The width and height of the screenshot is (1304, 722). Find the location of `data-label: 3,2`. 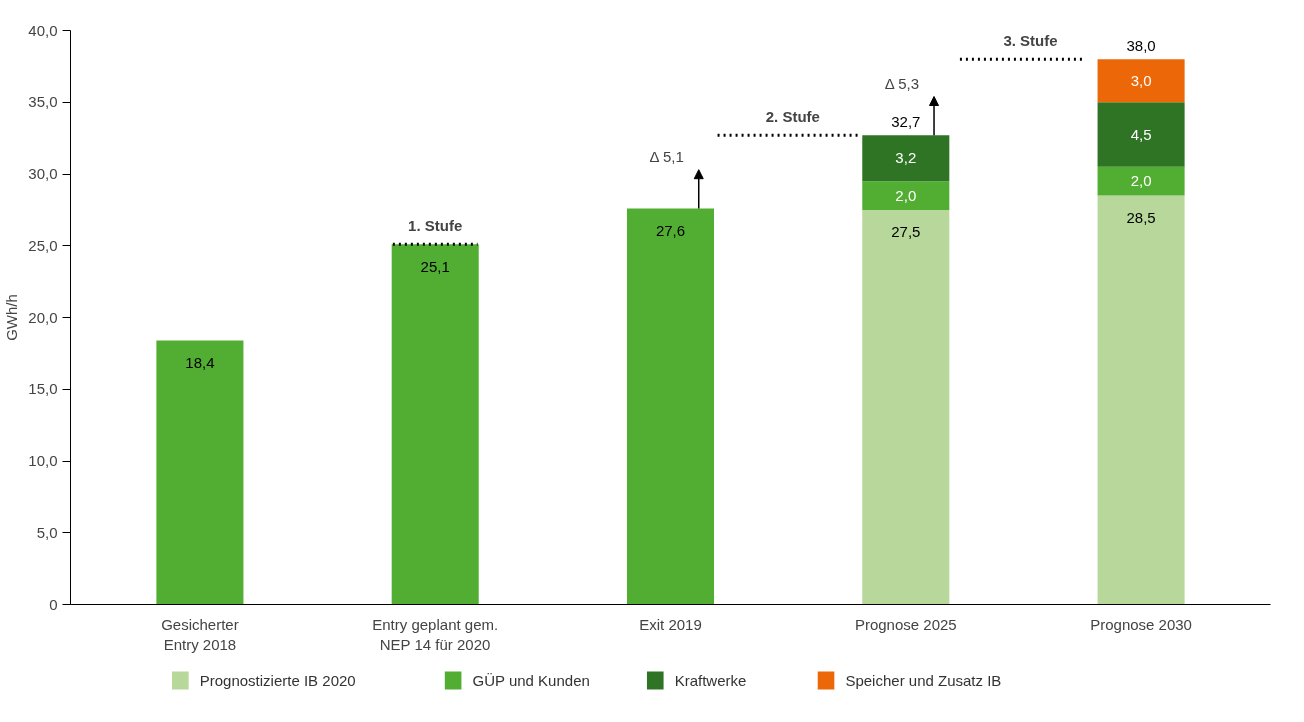

data-label: 3,2 is located at coordinates (906, 158).